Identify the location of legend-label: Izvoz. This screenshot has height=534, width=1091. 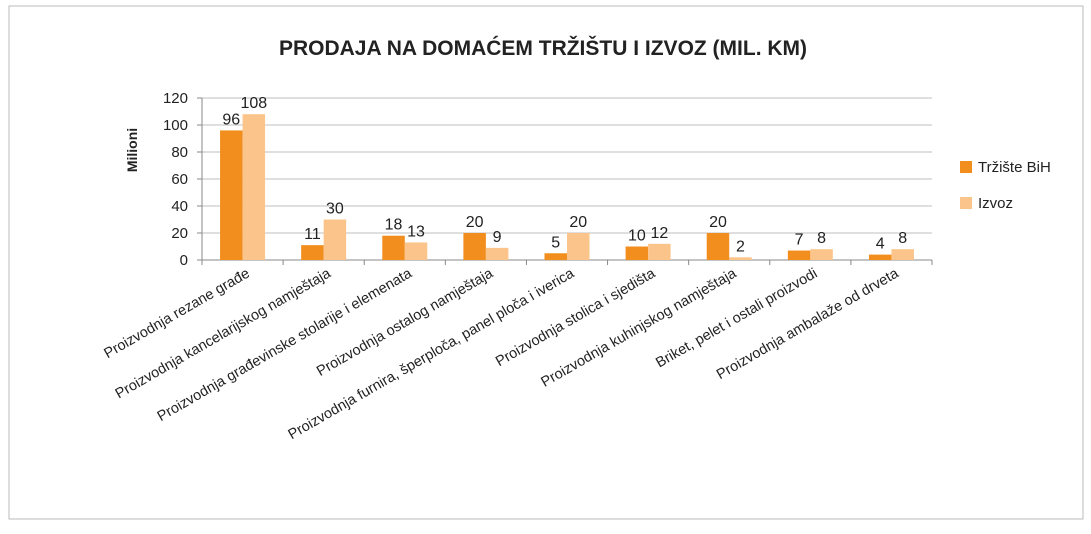
(995, 203).